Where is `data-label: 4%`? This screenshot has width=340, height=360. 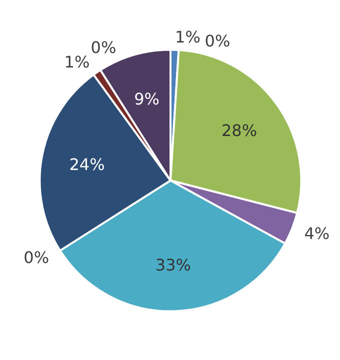
data-label: 4% is located at coordinates (317, 233).